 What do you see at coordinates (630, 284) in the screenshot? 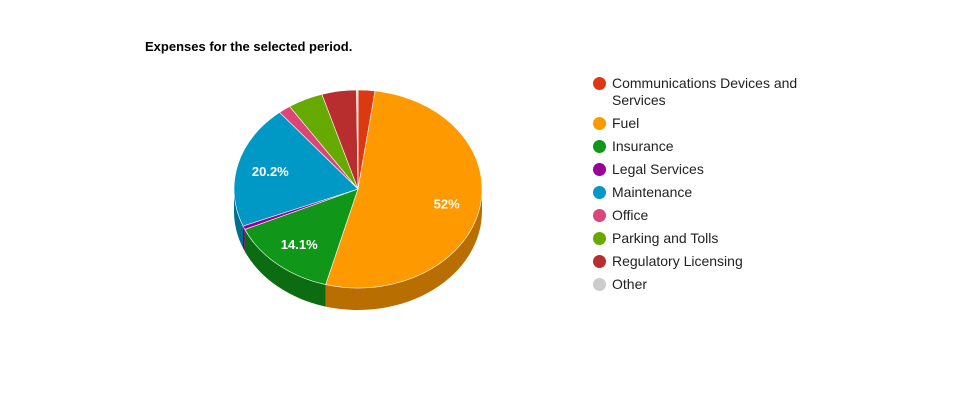
I see `legend-label: Other` at bounding box center [630, 284].